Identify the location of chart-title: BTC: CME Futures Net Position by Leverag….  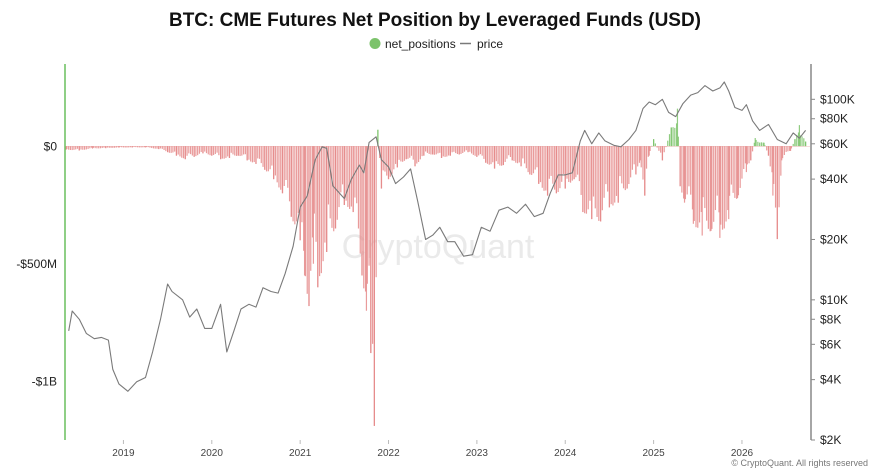
(435, 20).